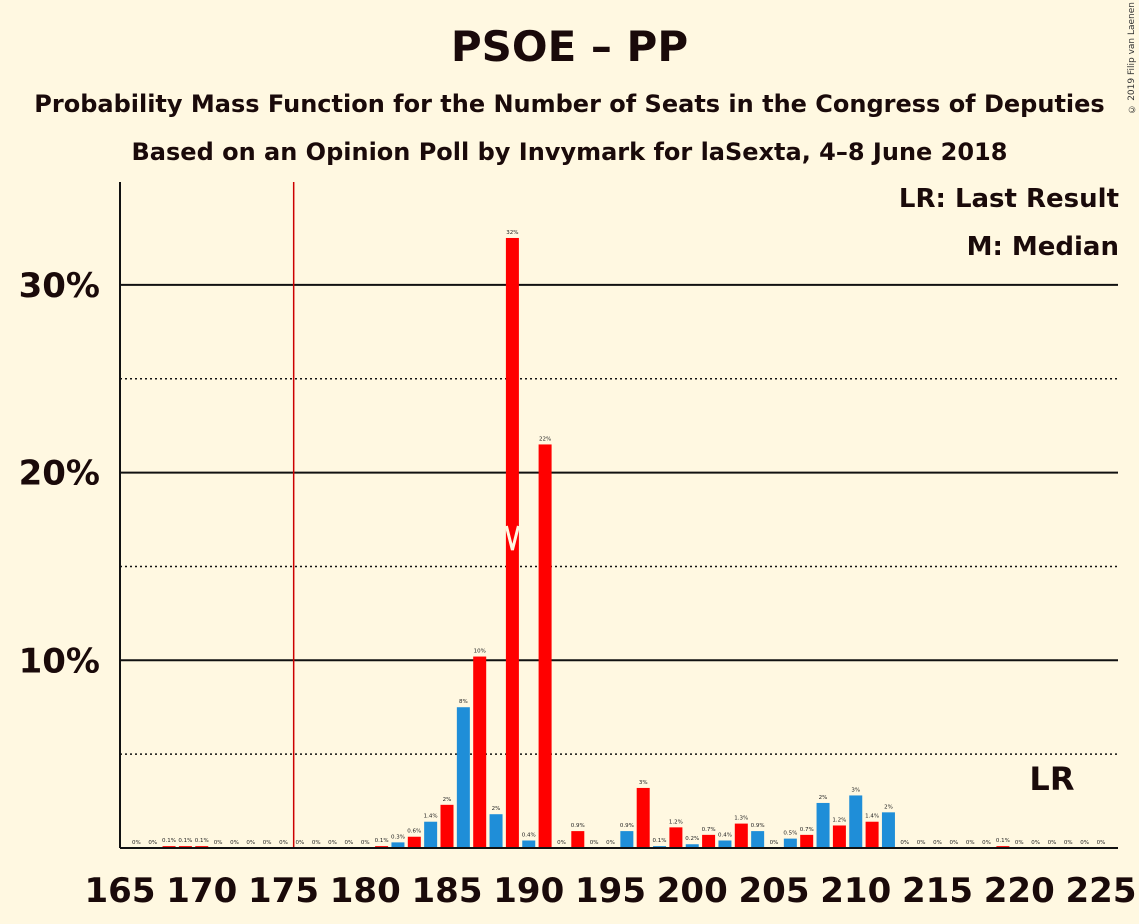  I want to click on y-tick-label: 10%, so click(59, 661).